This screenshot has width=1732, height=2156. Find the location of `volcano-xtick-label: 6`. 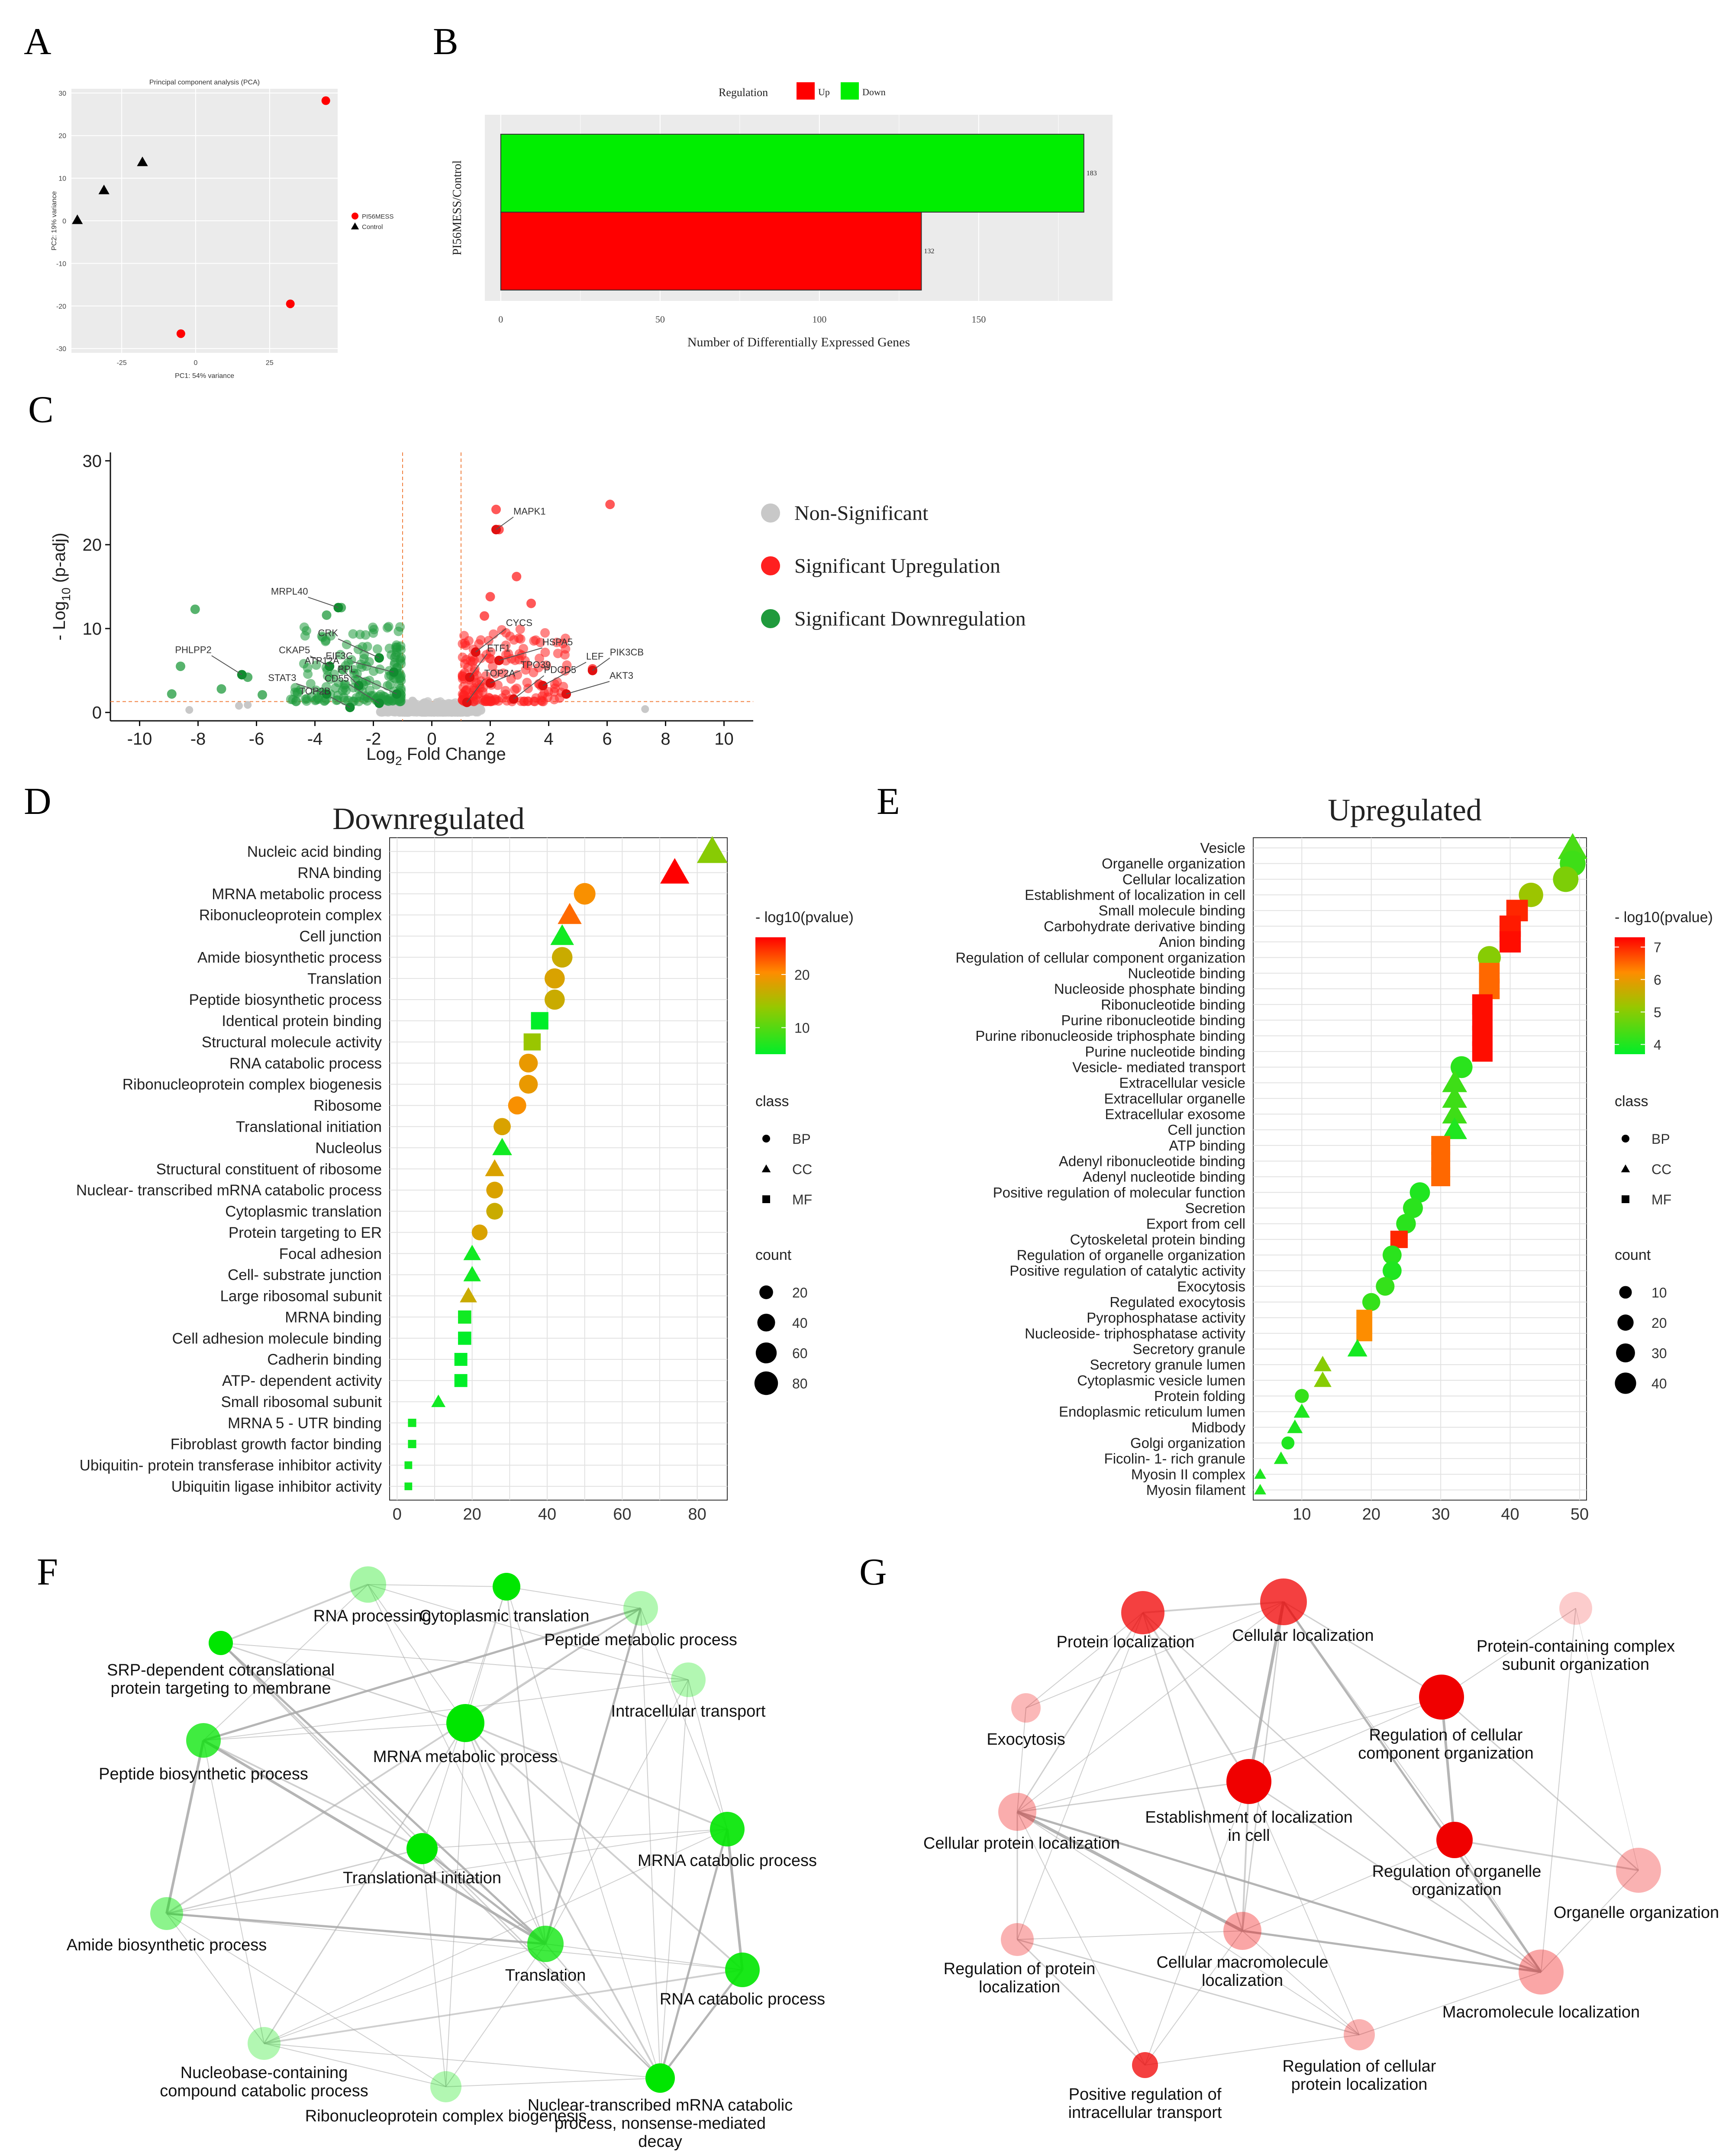

volcano-xtick-label: 6 is located at coordinates (607, 739).